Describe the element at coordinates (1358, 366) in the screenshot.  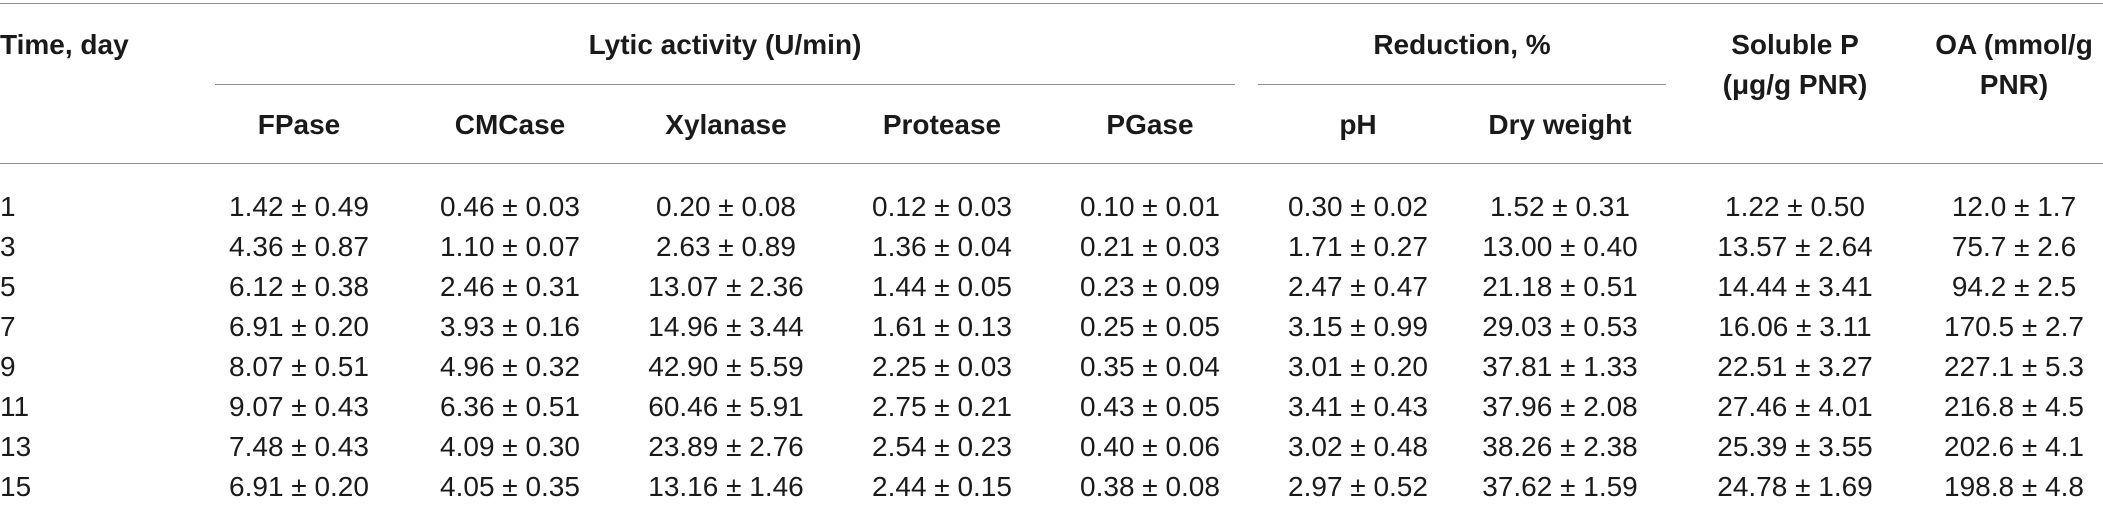
I see `ph-cell: 3.01 ± 0.20` at that location.